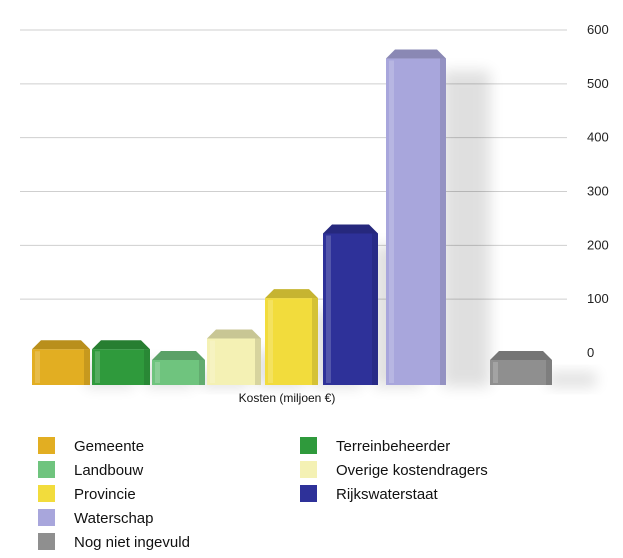  I want to click on legend-label: Waterschap, so click(113, 518).